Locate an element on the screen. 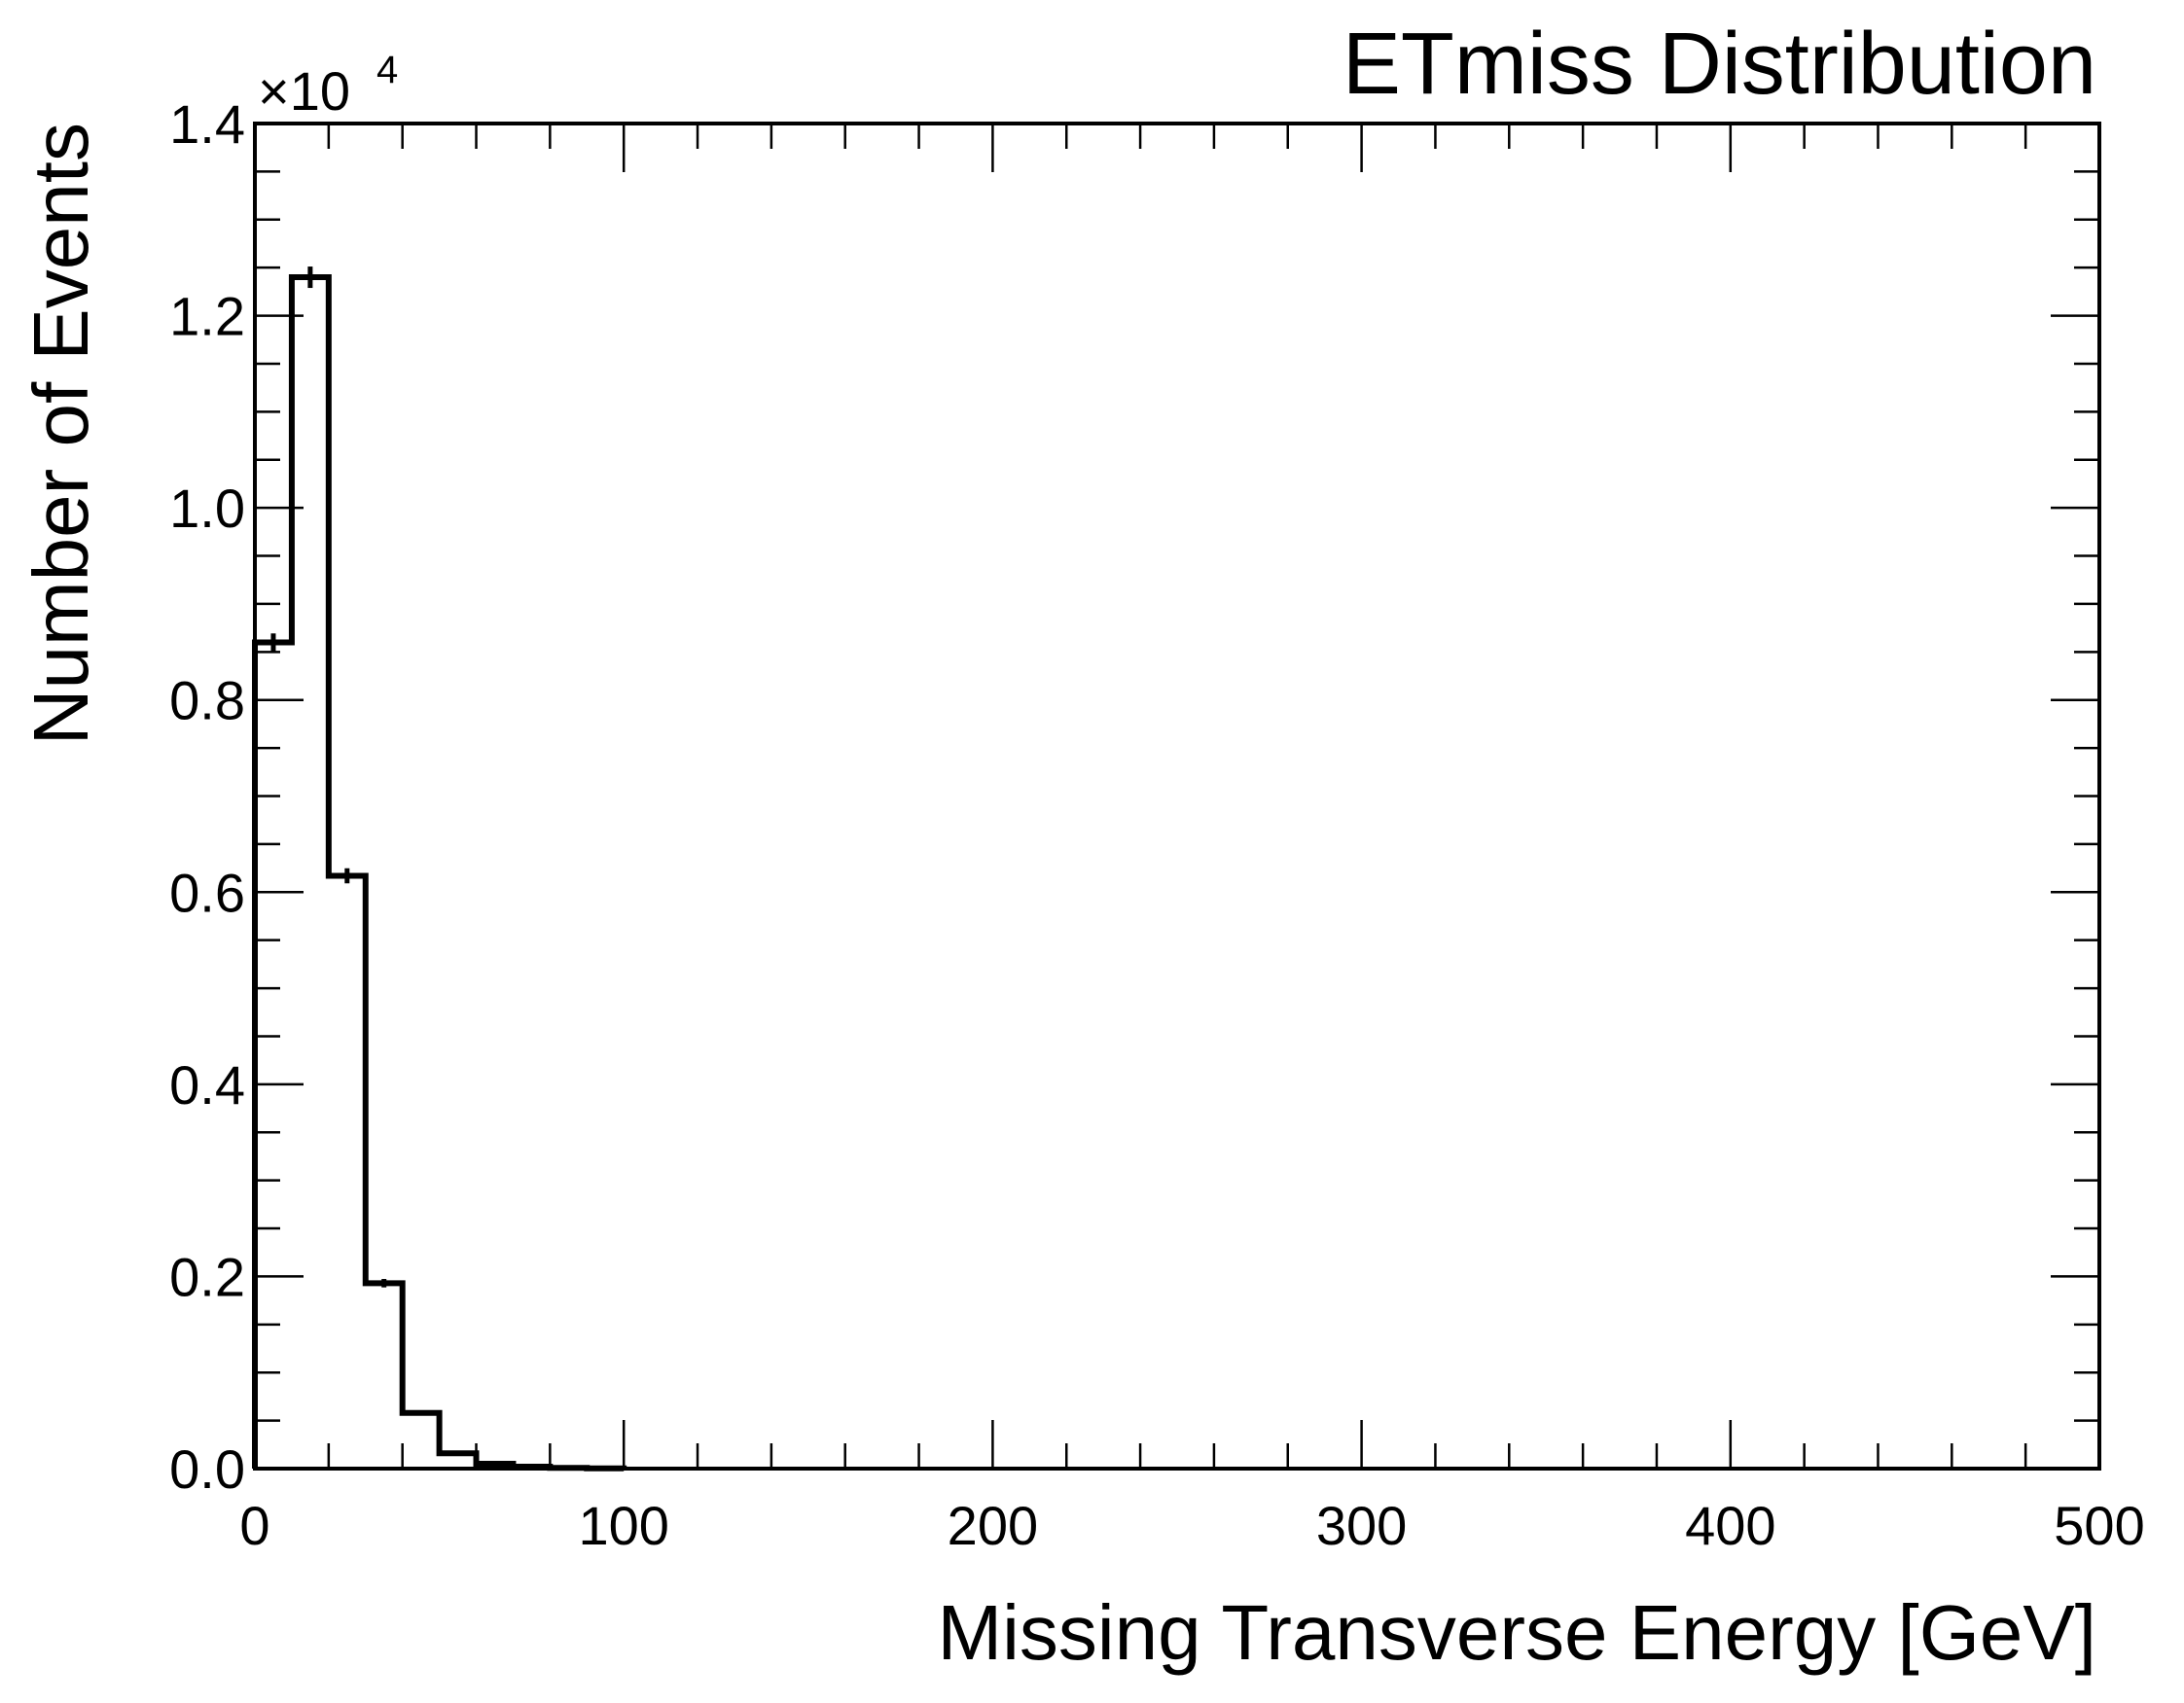 The width and height of the screenshot is (2184, 1703). y-multiplier-label: ×10 is located at coordinates (304, 91).